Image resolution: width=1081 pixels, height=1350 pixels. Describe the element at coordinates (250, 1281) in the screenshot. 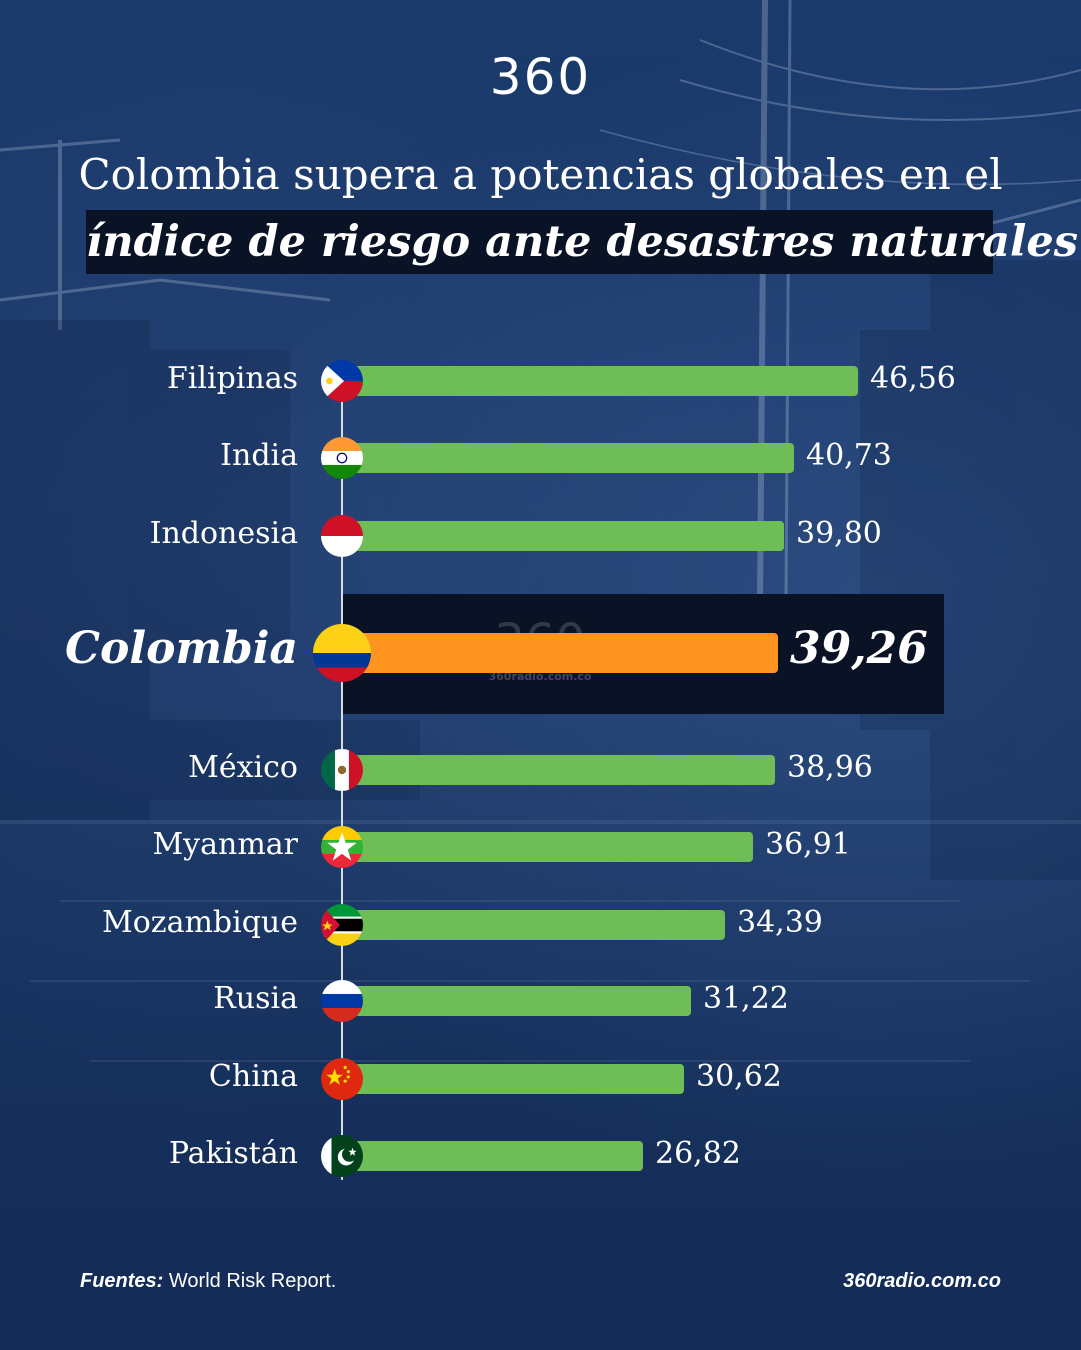

I see `source-text: World Risk Report.` at that location.